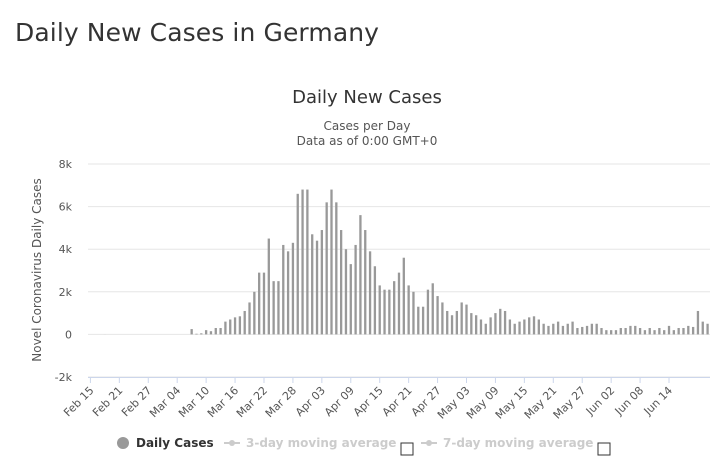  I want to click on x-tick-label: Mar 04, so click(165, 402).